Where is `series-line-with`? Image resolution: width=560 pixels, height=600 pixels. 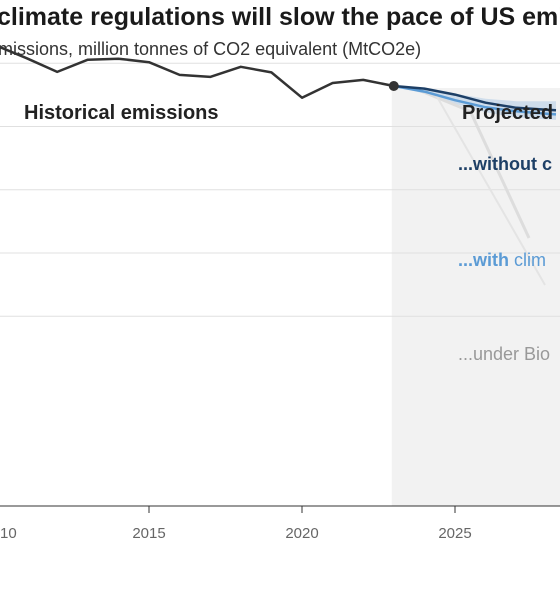 series-line-with is located at coordinates (475, 100).